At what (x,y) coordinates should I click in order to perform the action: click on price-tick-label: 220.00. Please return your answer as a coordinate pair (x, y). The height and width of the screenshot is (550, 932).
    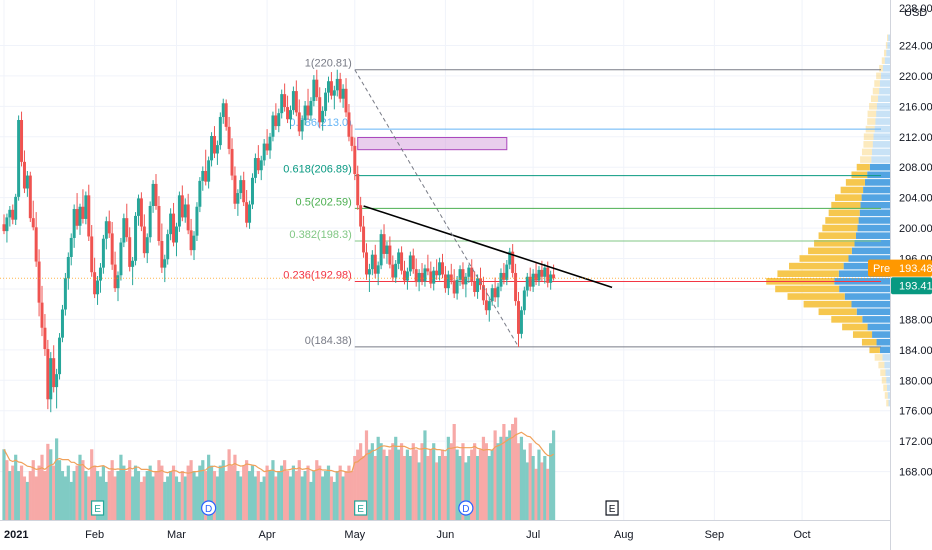
    Looking at the image, I should click on (915, 77).